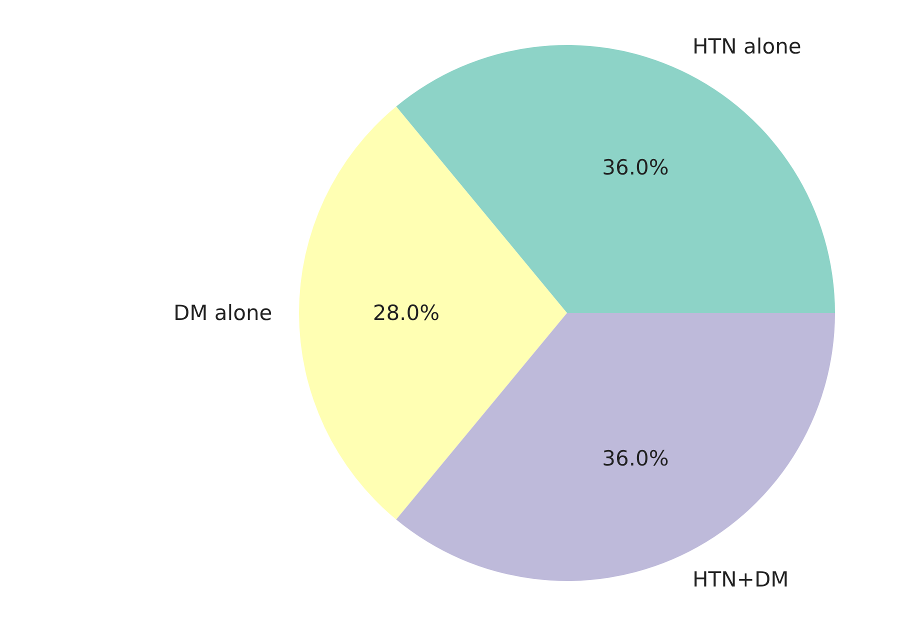 The width and height of the screenshot is (913, 621). I want to click on data-label: 28.0%, so click(406, 313).